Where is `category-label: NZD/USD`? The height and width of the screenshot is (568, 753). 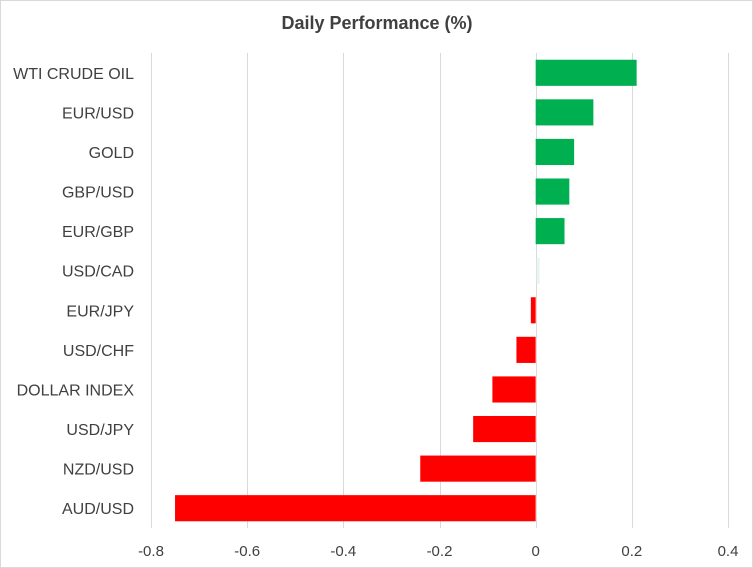 category-label: NZD/USD is located at coordinates (98, 470).